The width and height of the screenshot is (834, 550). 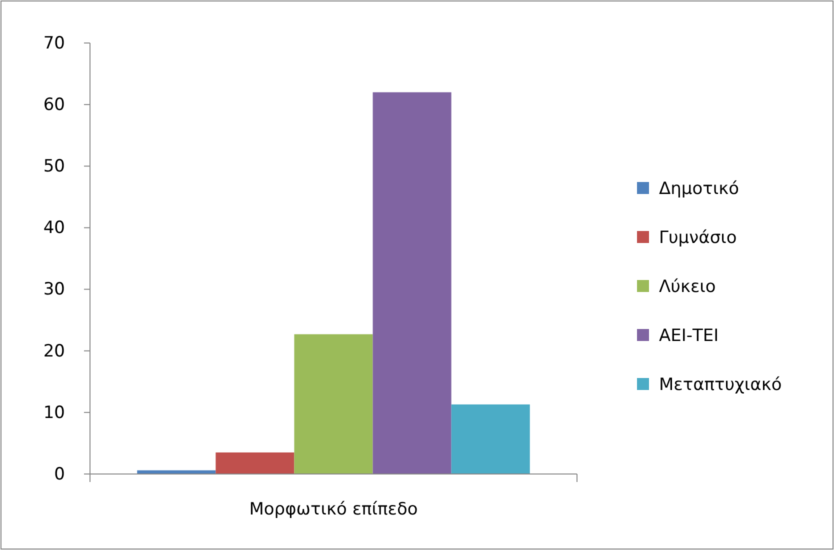 I want to click on legend-label: Δημοτικό, so click(x=699, y=188).